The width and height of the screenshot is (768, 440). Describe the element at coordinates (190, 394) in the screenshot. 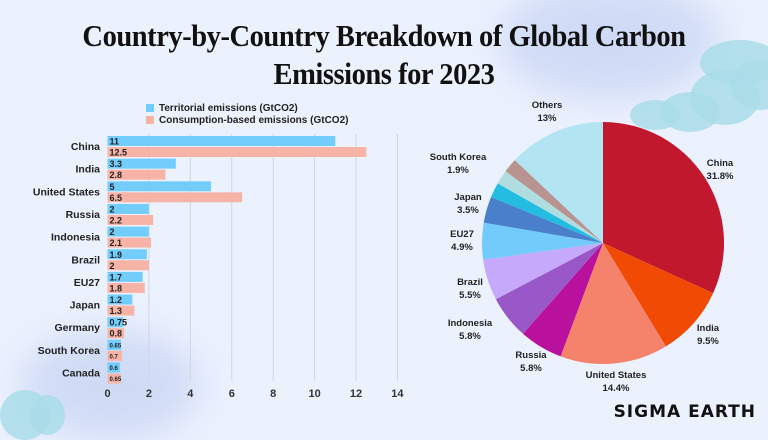

I see `x-tick-label: 4` at that location.